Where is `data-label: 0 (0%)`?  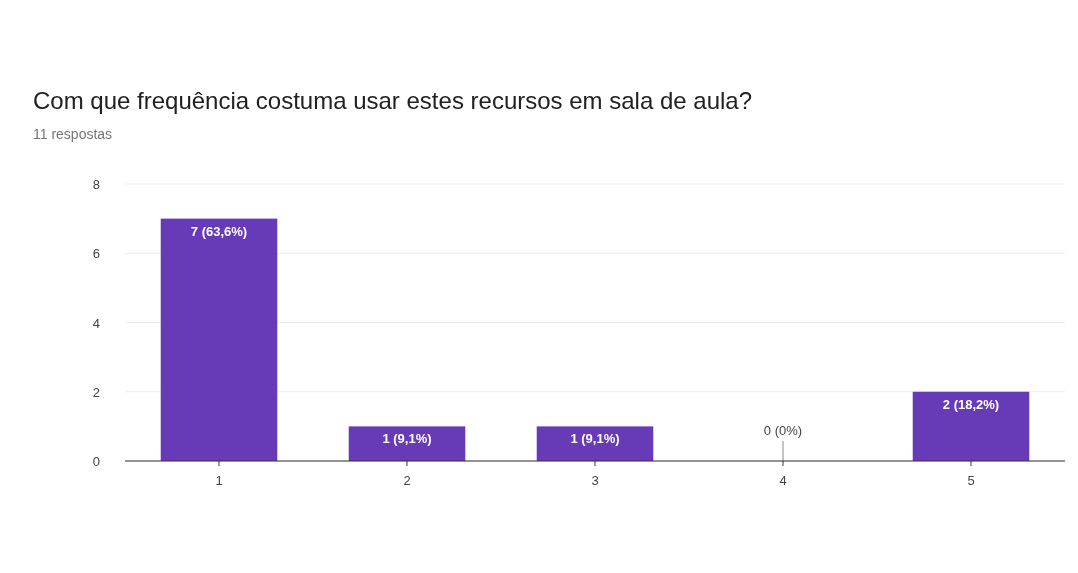
data-label: 0 (0%) is located at coordinates (783, 430).